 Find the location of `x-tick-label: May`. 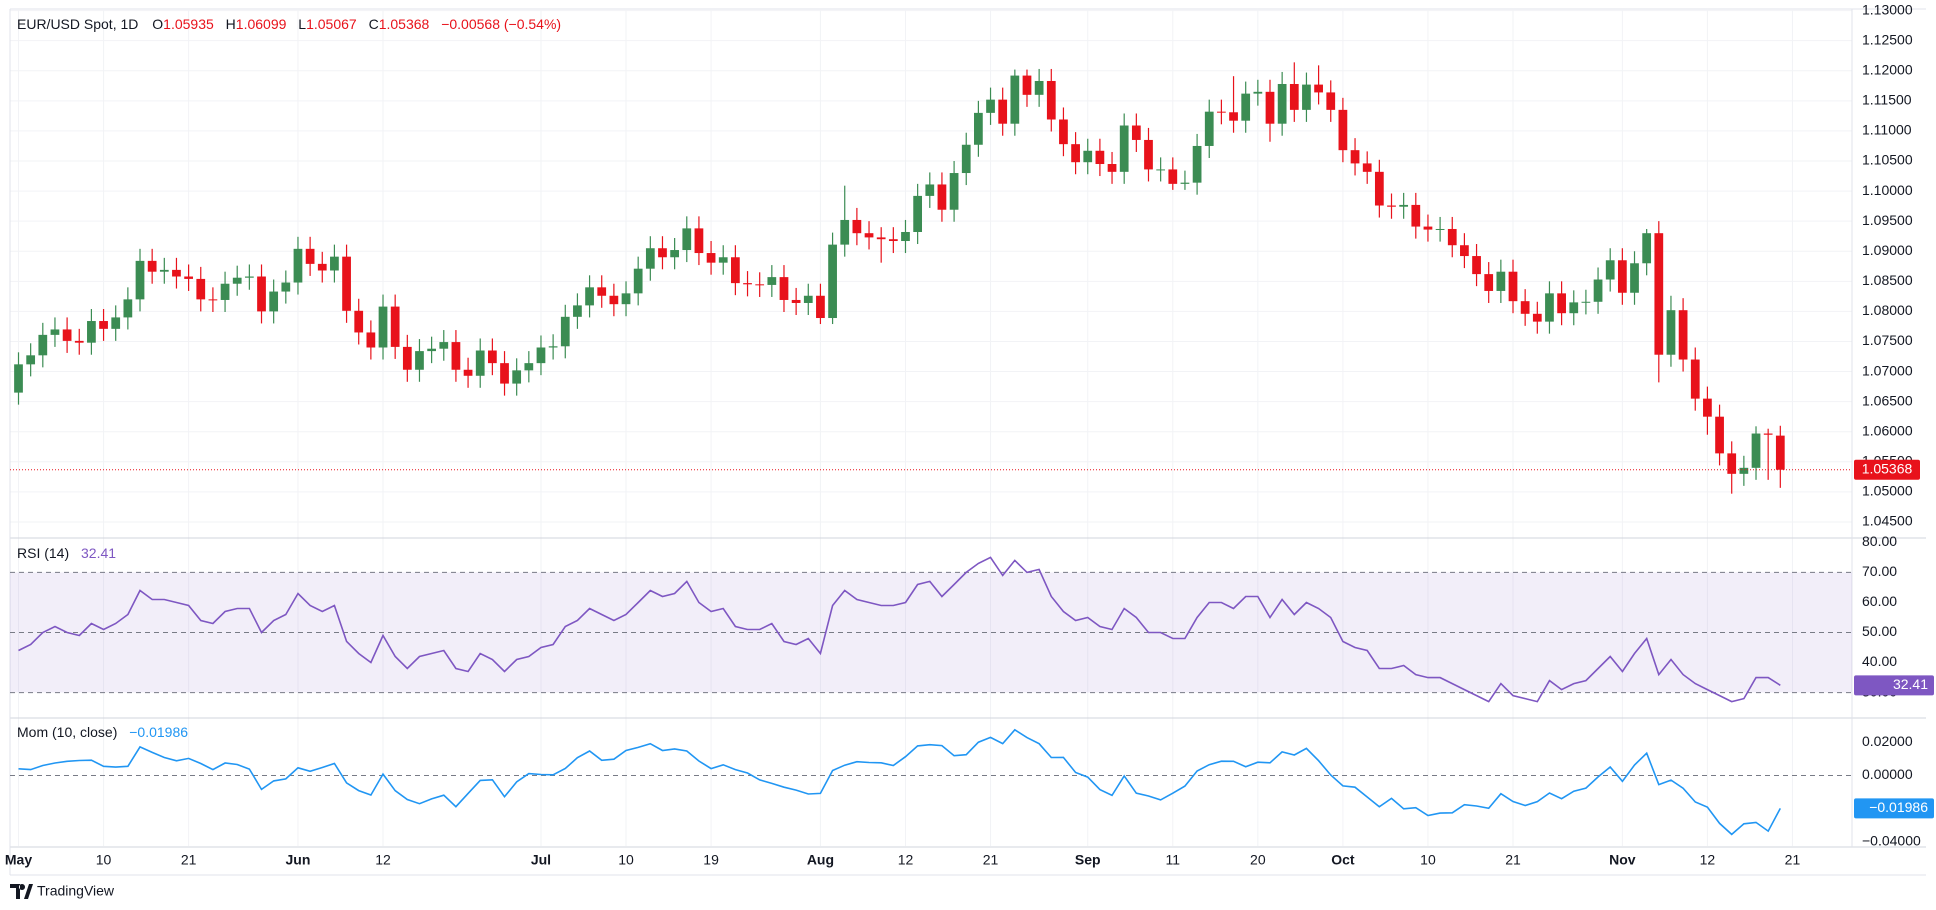

x-tick-label: May is located at coordinates (18, 860).